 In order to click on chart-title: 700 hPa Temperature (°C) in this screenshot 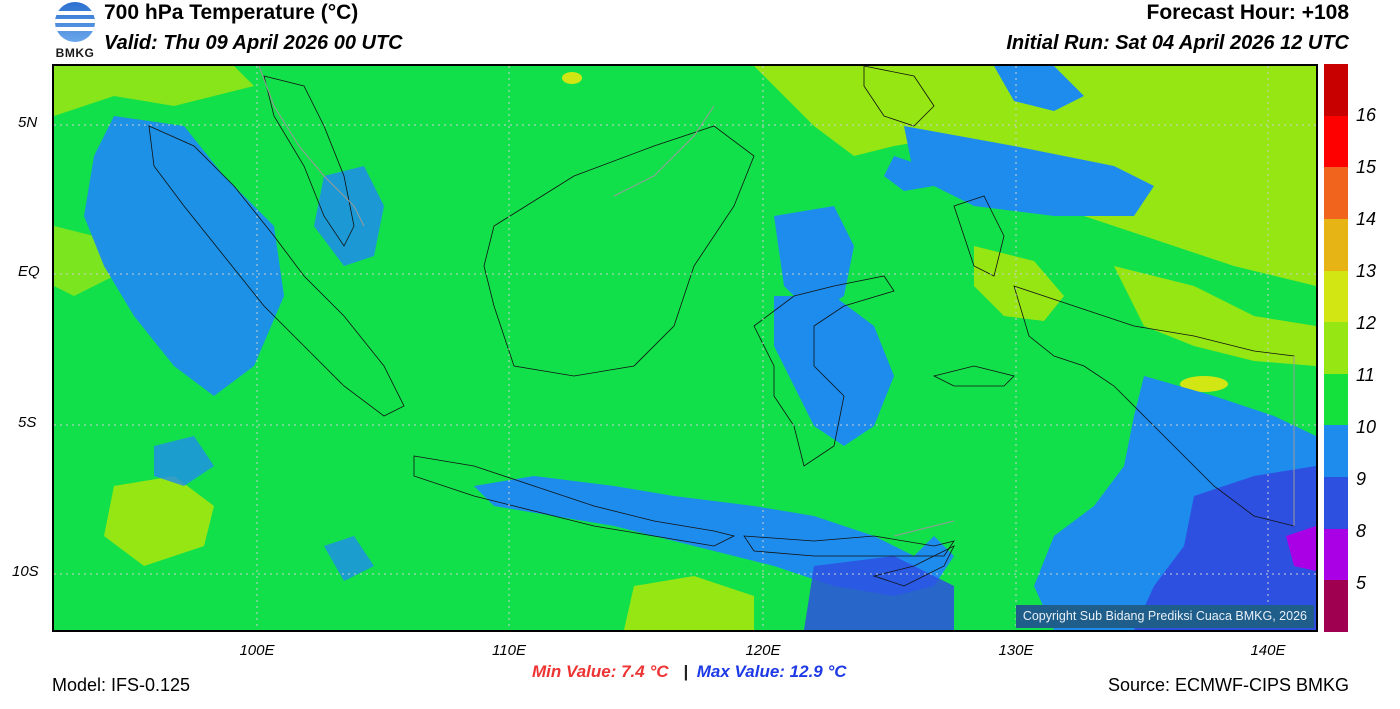, I will do `click(231, 12)`.